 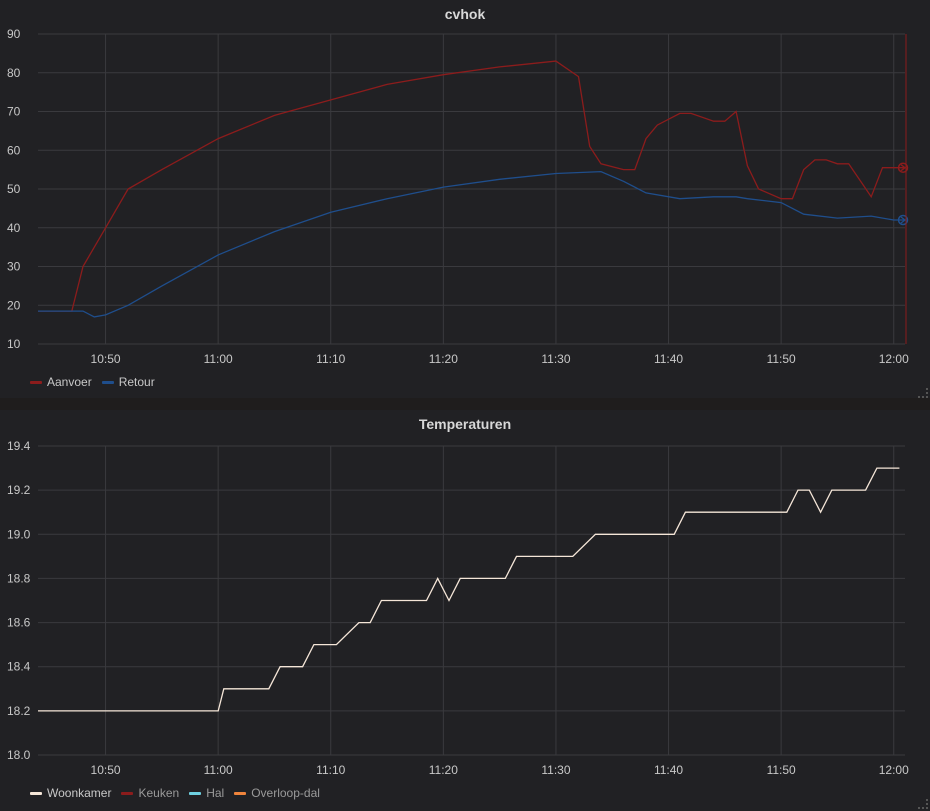 I want to click on legend: Woonkamer Keuken Hal Overloop-dal, so click(x=175, y=793).